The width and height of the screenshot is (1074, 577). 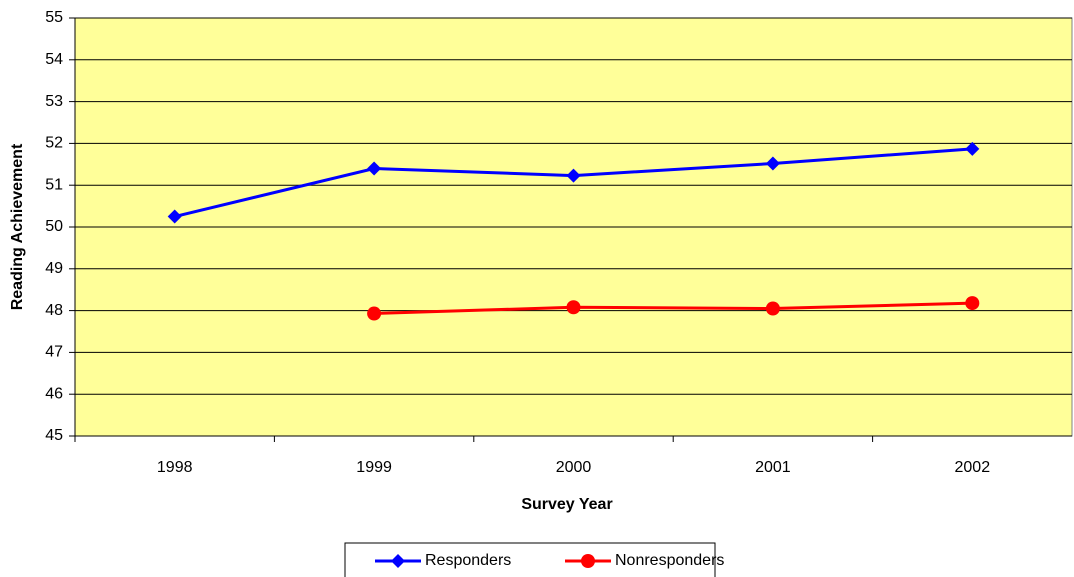 I want to click on legend-label: Responders, so click(x=468, y=560).